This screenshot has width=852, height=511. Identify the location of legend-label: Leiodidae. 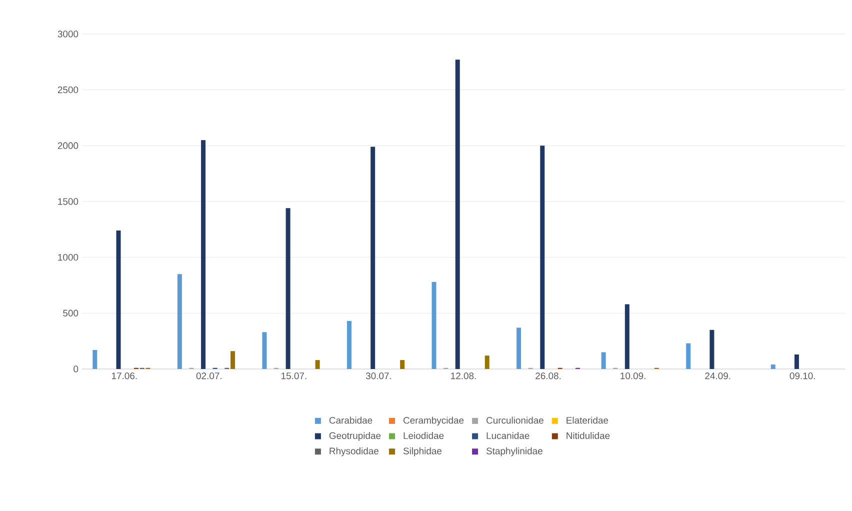
(424, 436).